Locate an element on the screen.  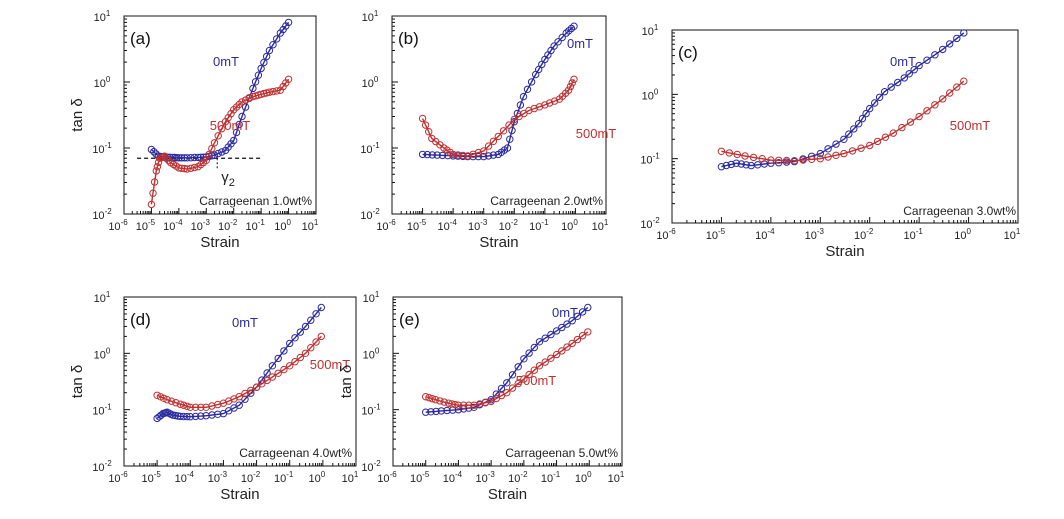
plot-frame is located at coordinates (499, 115).